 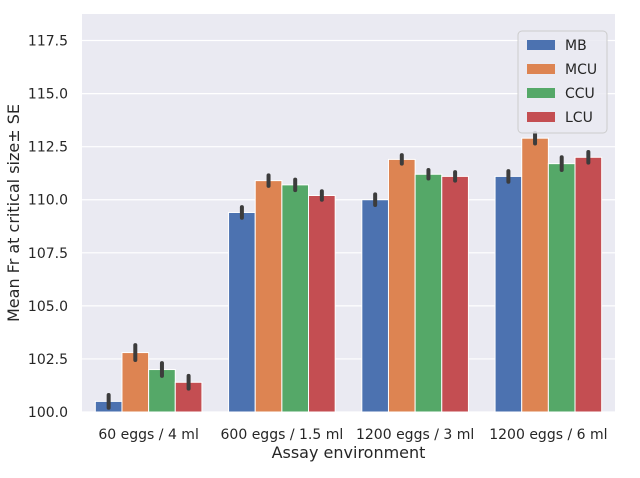 What do you see at coordinates (548, 435) in the screenshot?
I see `x-tick-label: 1200 eggs / 6 ml` at bounding box center [548, 435].